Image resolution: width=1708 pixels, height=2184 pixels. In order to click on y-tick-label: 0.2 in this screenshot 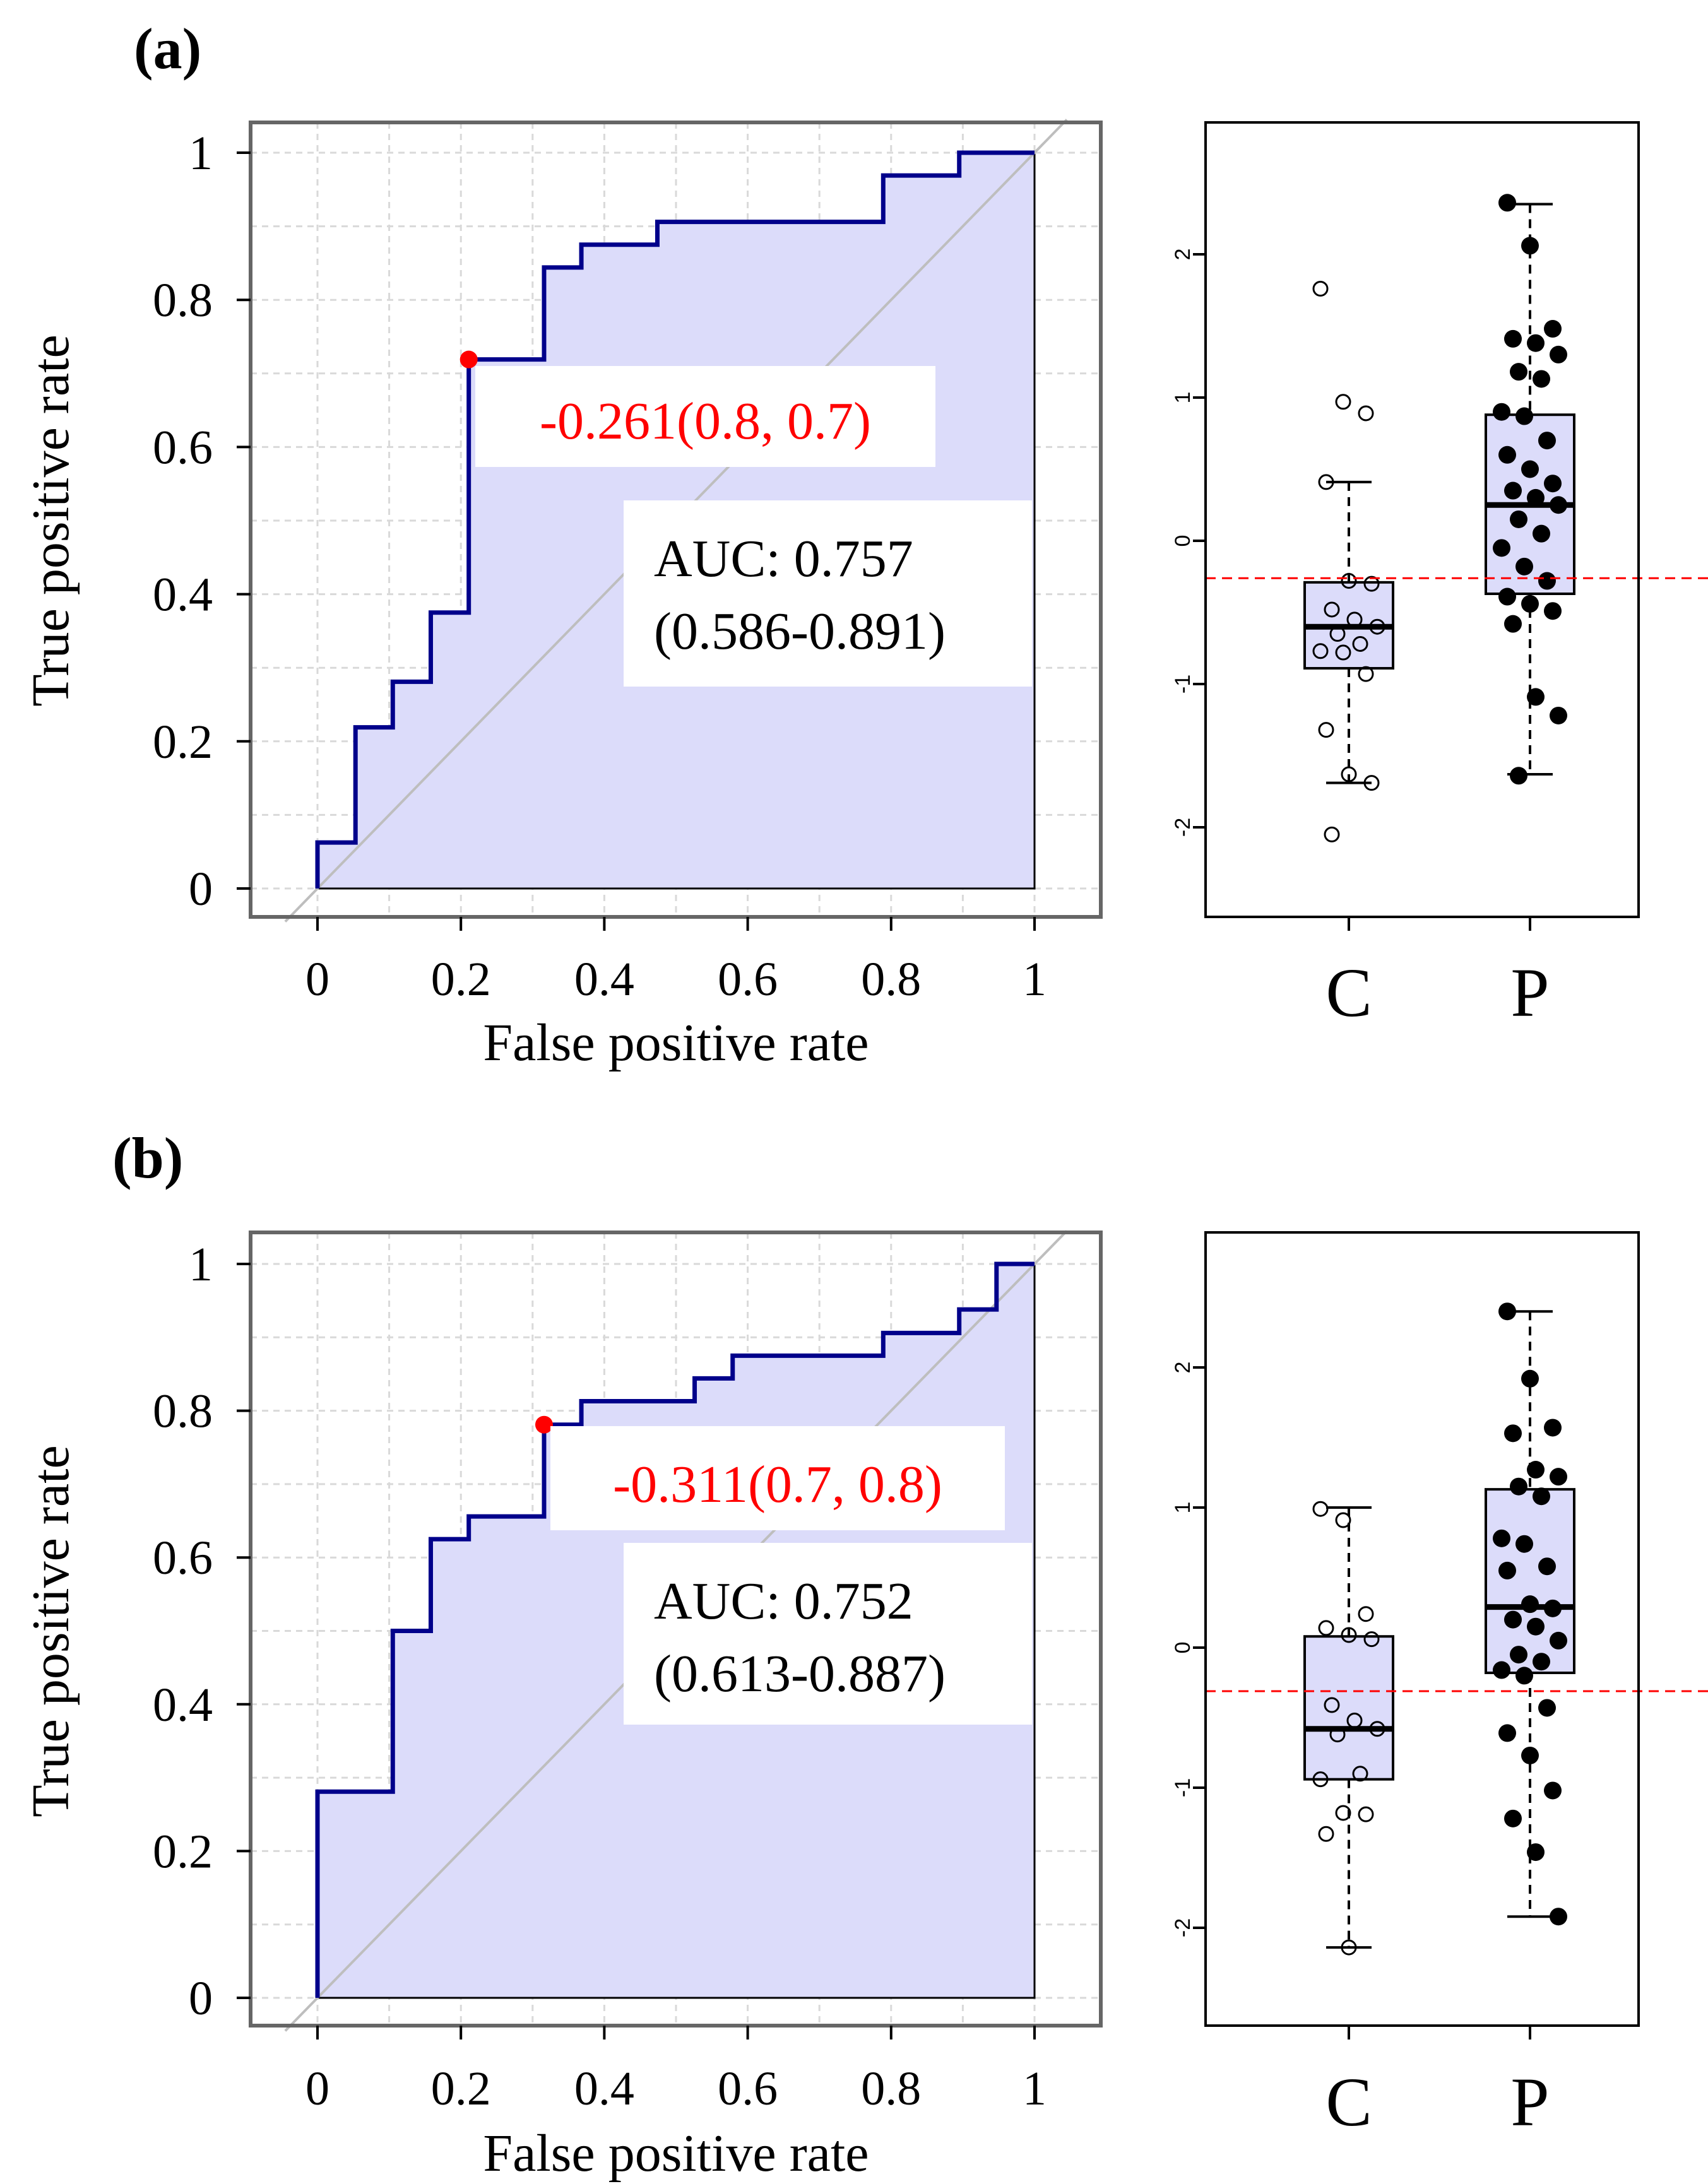, I will do `click(183, 1851)`.